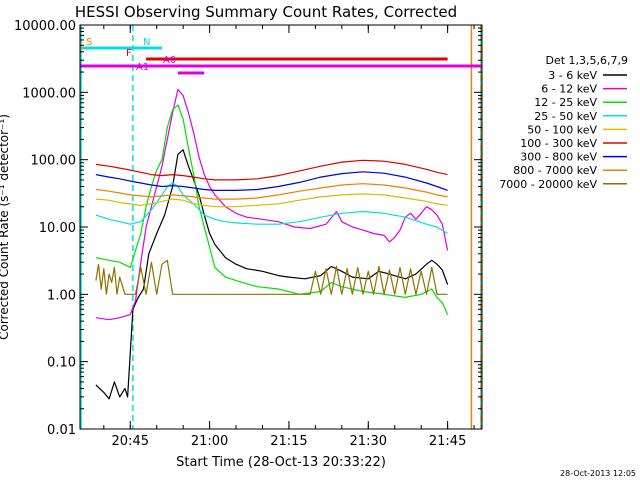  Describe the element at coordinates (57, 228) in the screenshot. I see `y-tick-label-10-00: 10.00` at that location.